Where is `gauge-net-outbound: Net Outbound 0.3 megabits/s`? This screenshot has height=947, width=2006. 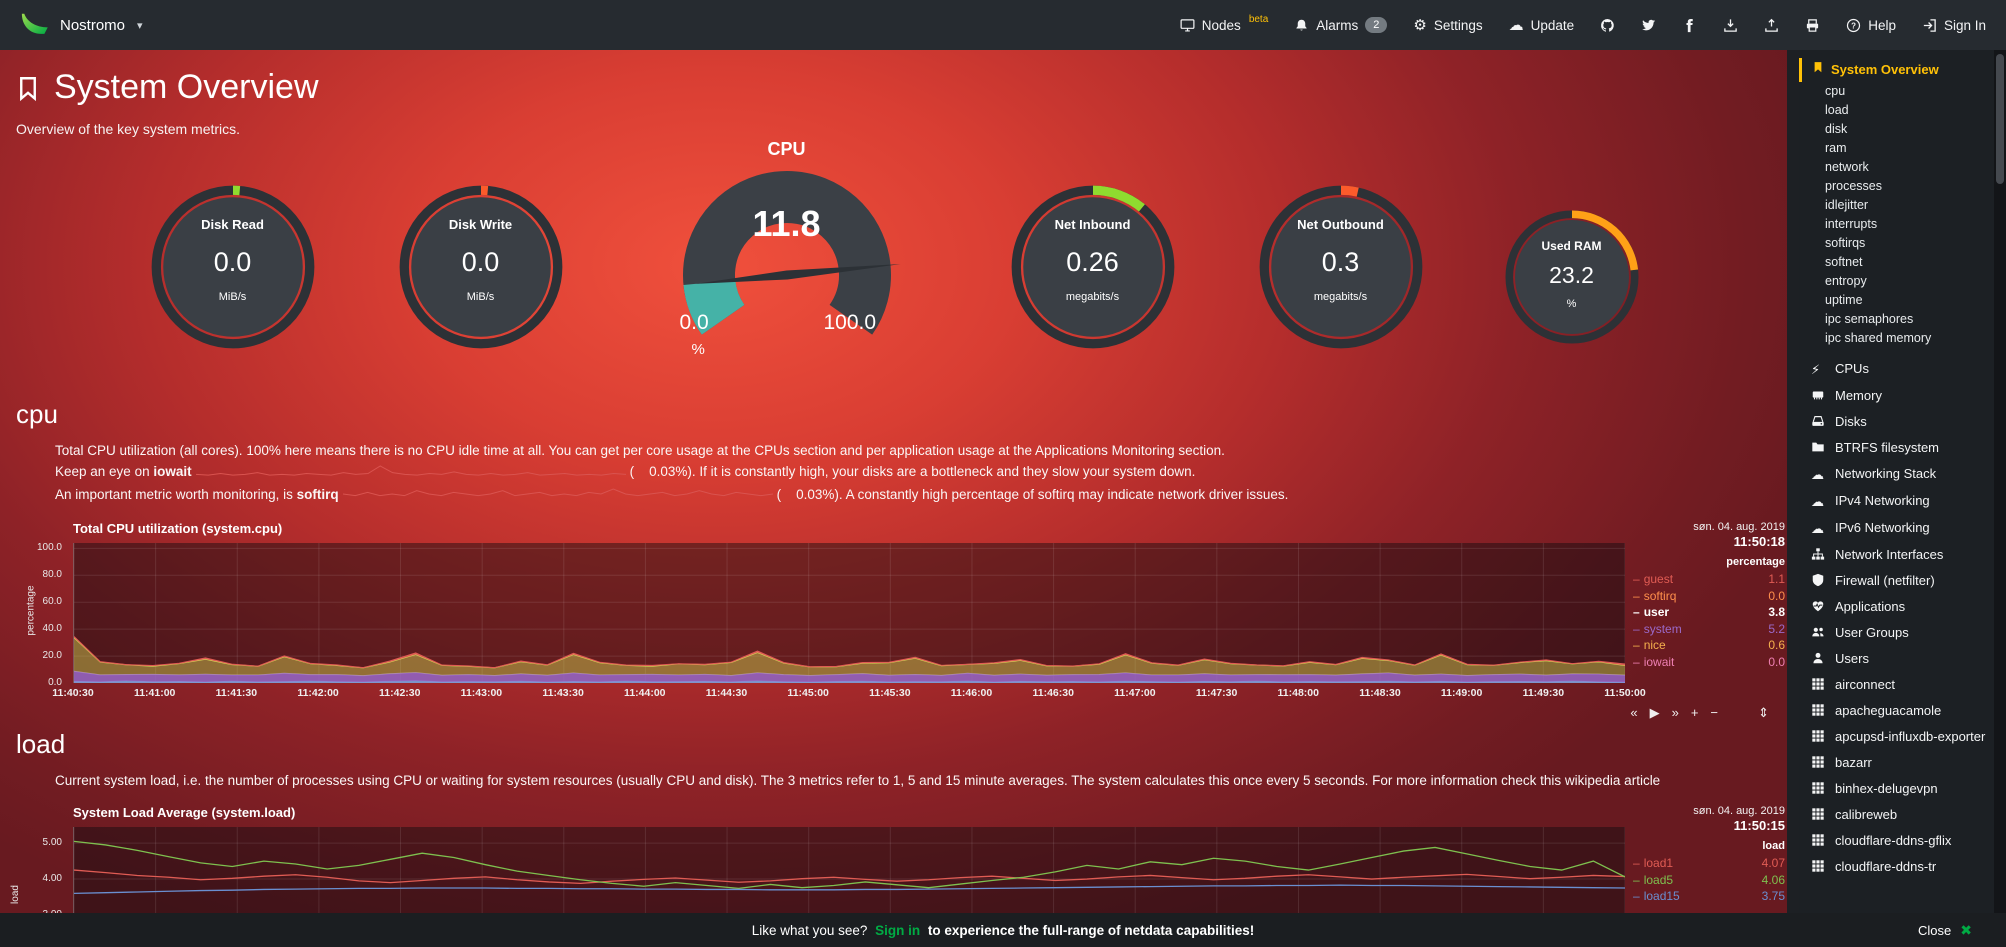
gauge-net-outbound: Net Outbound 0.3 megabits/s is located at coordinates (1341, 267).